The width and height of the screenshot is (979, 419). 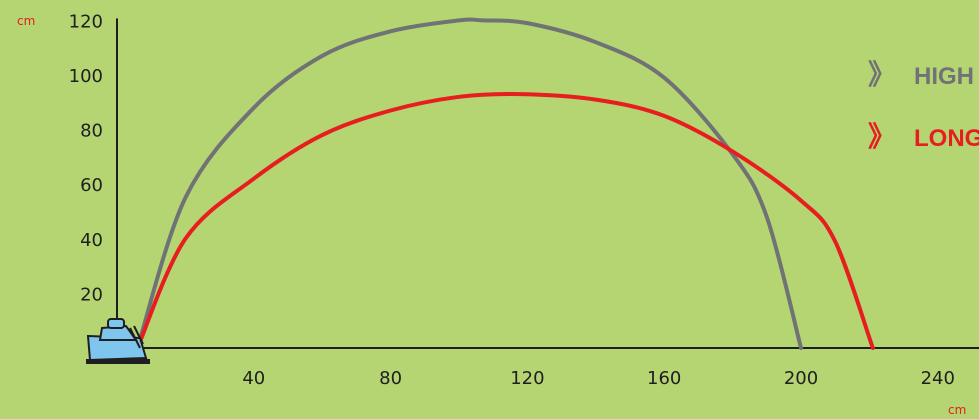 What do you see at coordinates (946, 138) in the screenshot?
I see `legend-label-long: LONG` at bounding box center [946, 138].